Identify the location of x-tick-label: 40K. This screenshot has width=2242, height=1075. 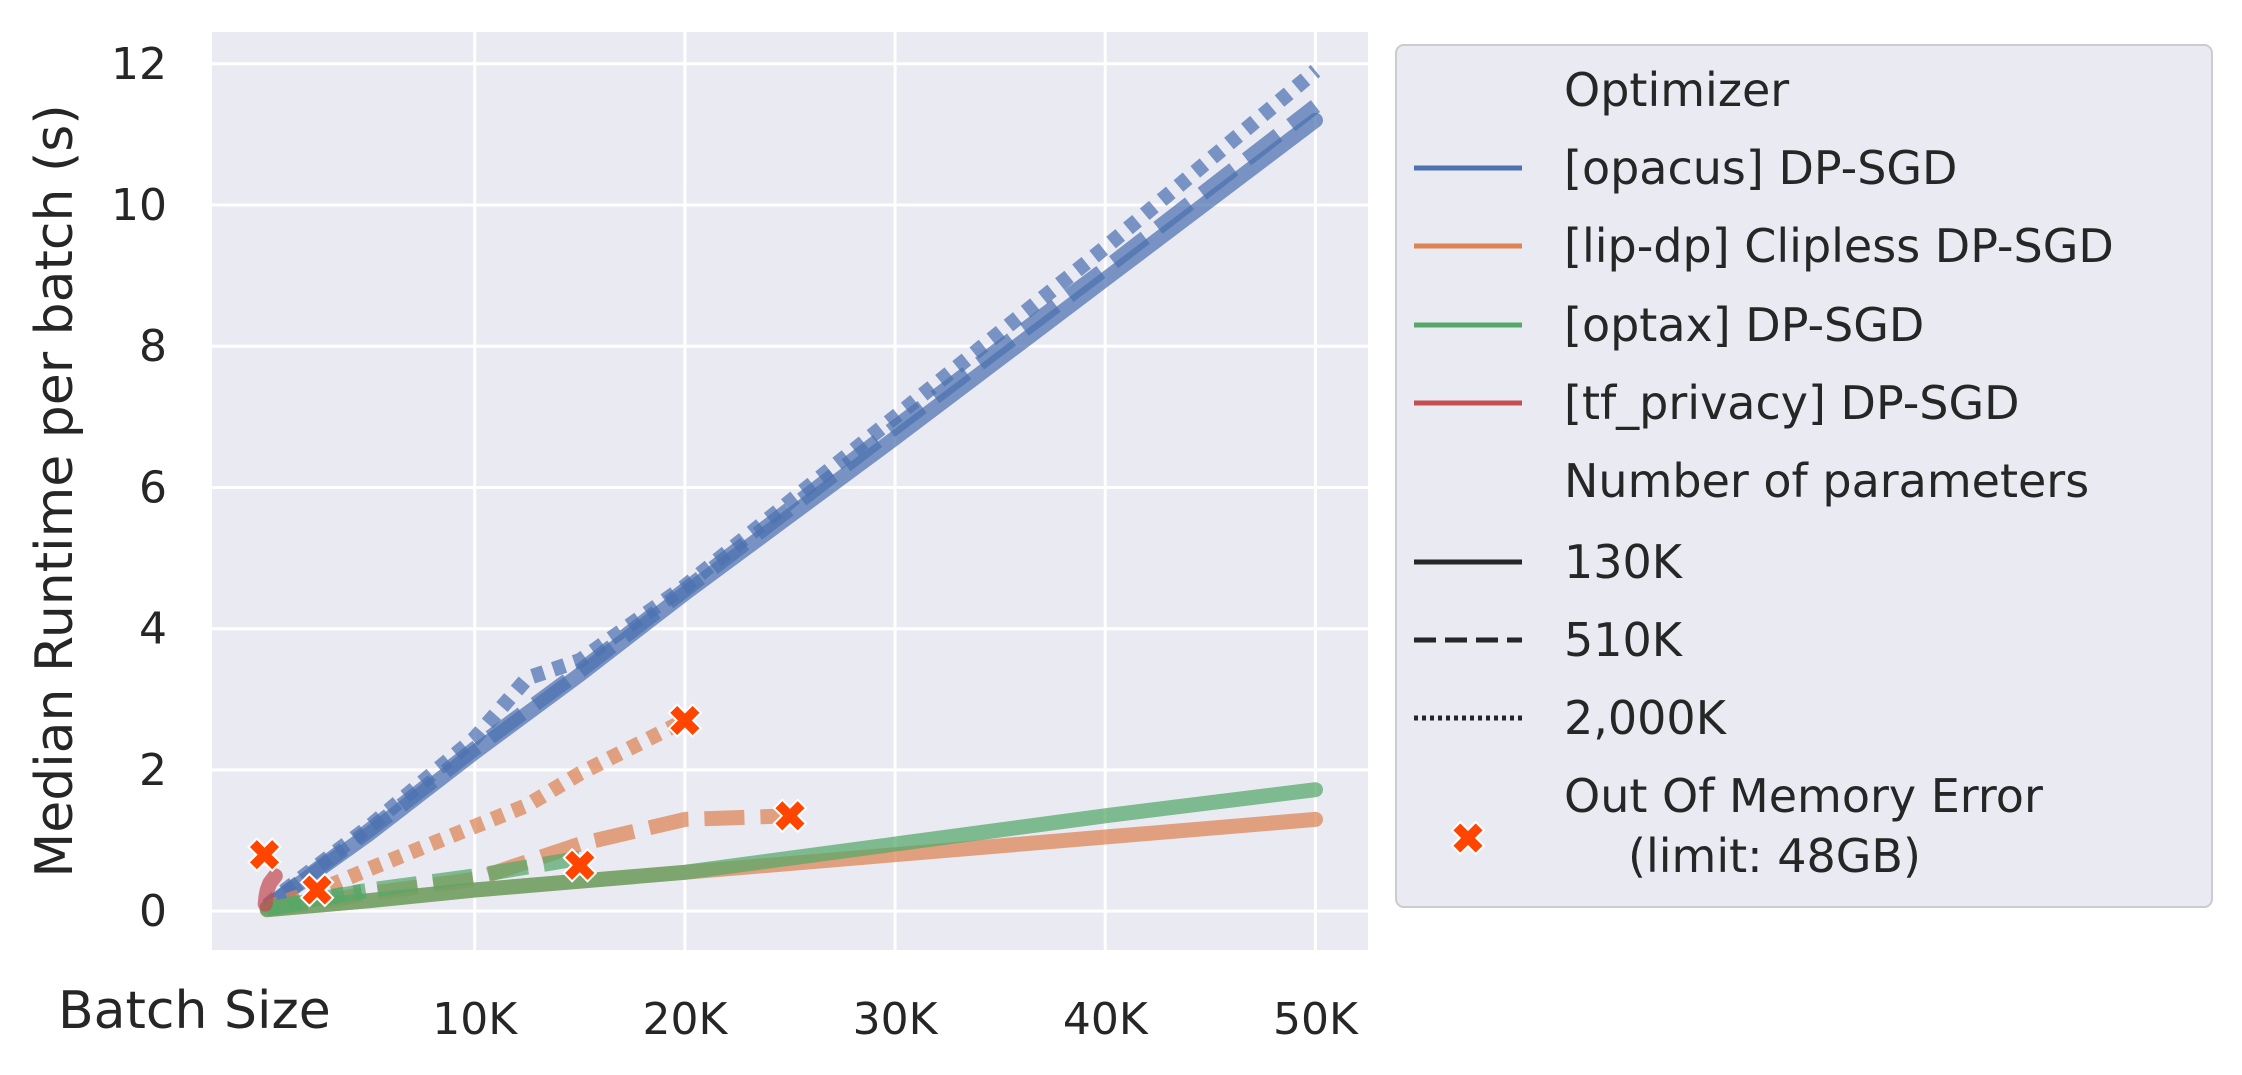
(1106, 1019).